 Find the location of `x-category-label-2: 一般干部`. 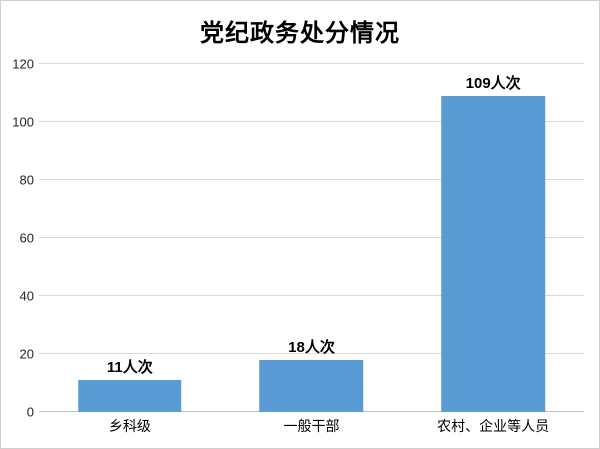

x-category-label-2: 一般干部 is located at coordinates (311, 426).